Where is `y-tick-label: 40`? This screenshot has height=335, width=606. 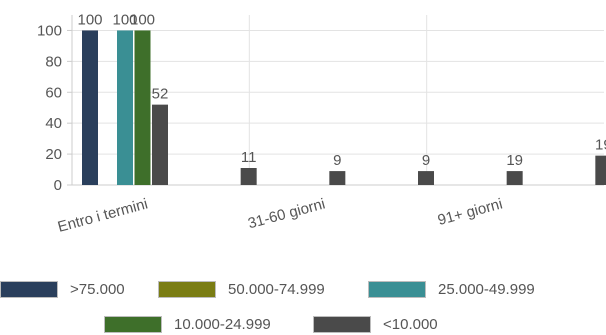 y-tick-label: 40 is located at coordinates (53, 123).